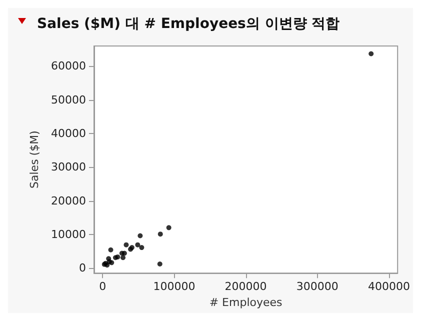 The height and width of the screenshot is (321, 421). I want to click on y-tick-label: 50000, so click(68, 99).